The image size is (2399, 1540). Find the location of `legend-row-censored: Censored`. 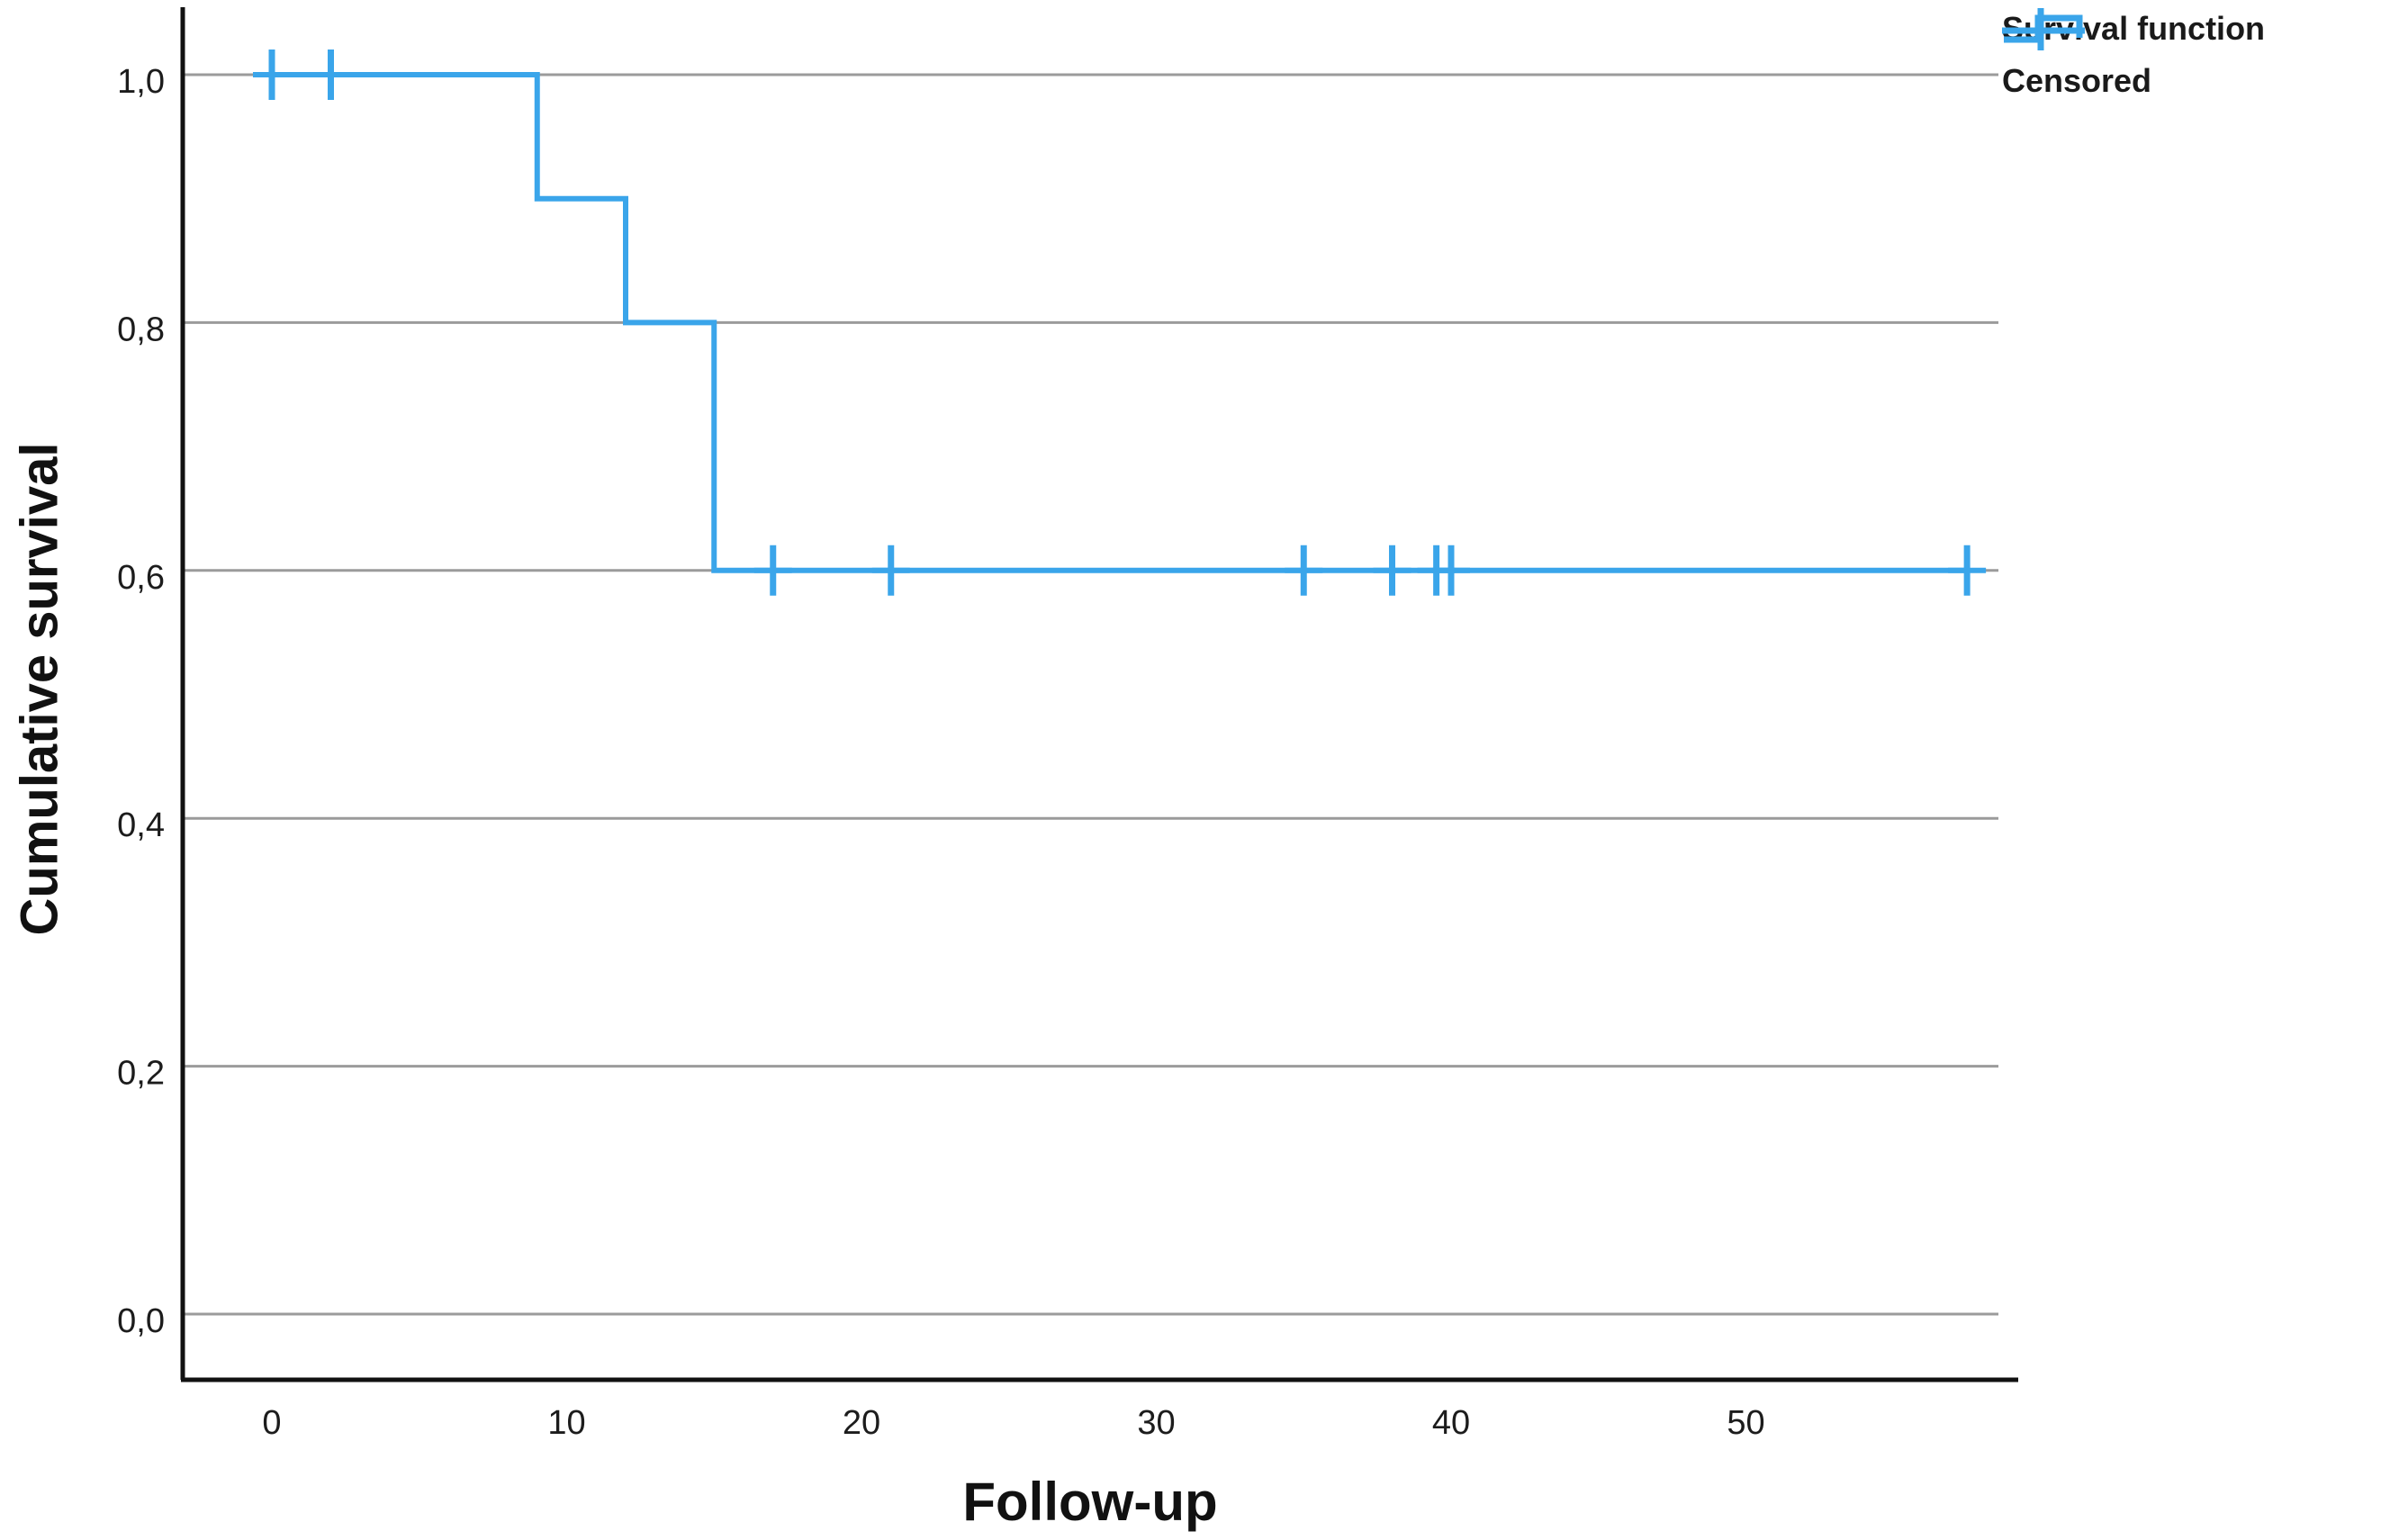

legend-row-censored: Censored is located at coordinates (2200, 56).